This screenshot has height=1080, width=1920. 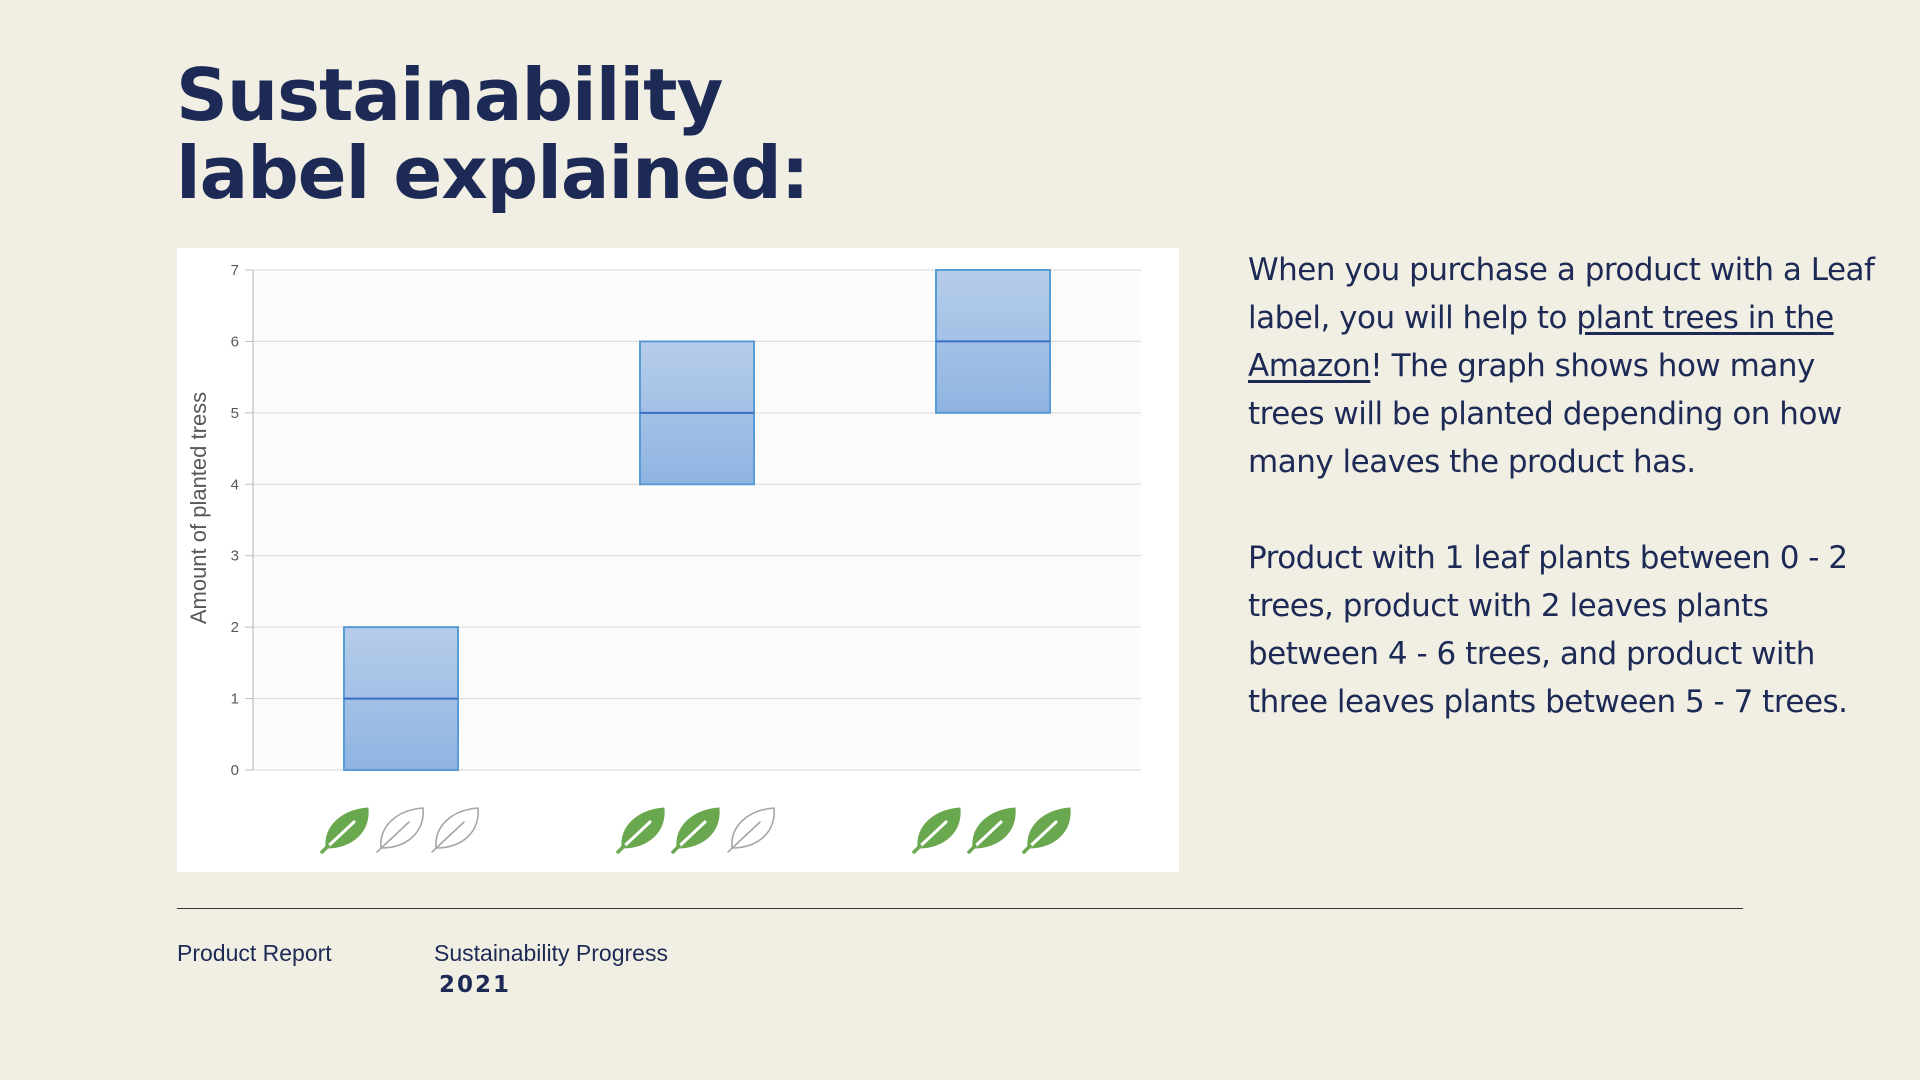 I want to click on amazon-trees-link: plant trees in the Amazon, so click(x=1541, y=342).